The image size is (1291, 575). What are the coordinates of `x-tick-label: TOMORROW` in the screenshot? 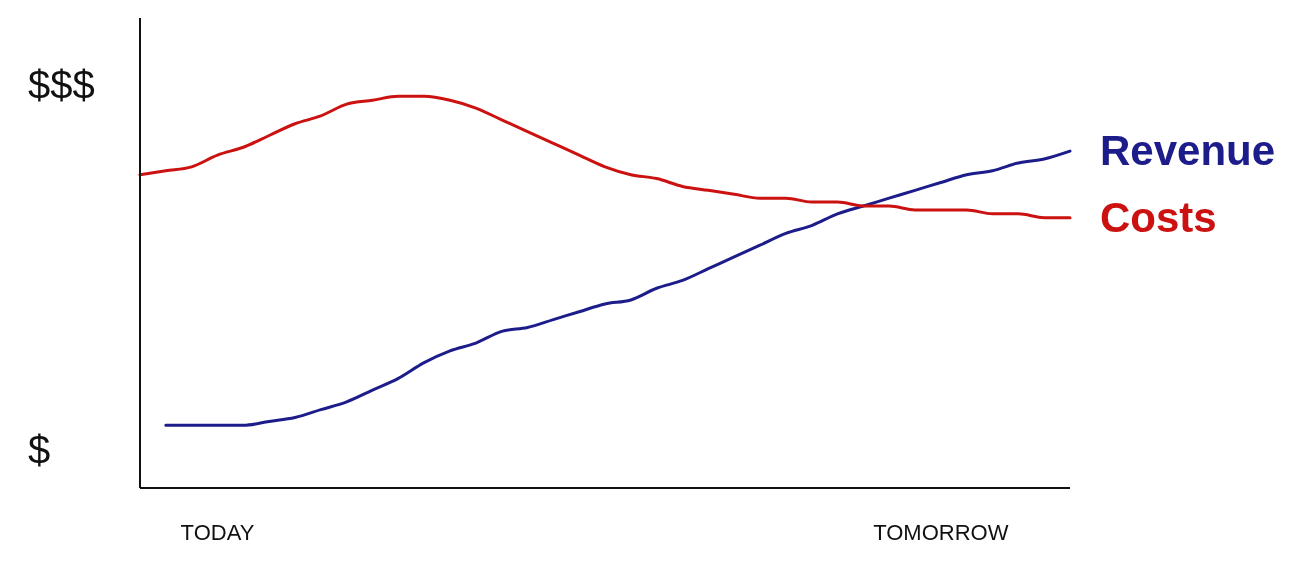 It's located at (941, 532).